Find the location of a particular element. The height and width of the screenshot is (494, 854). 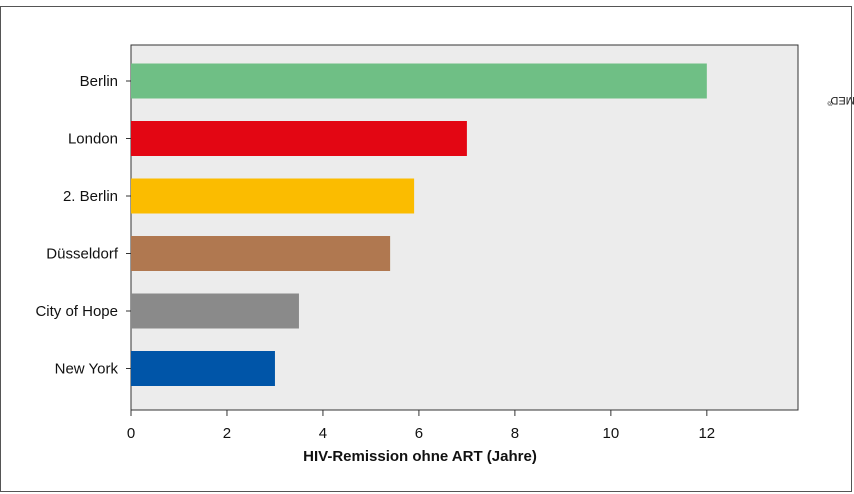

x-axis-label: HIV-Remission ohne ART (Jahre) is located at coordinates (420, 456).